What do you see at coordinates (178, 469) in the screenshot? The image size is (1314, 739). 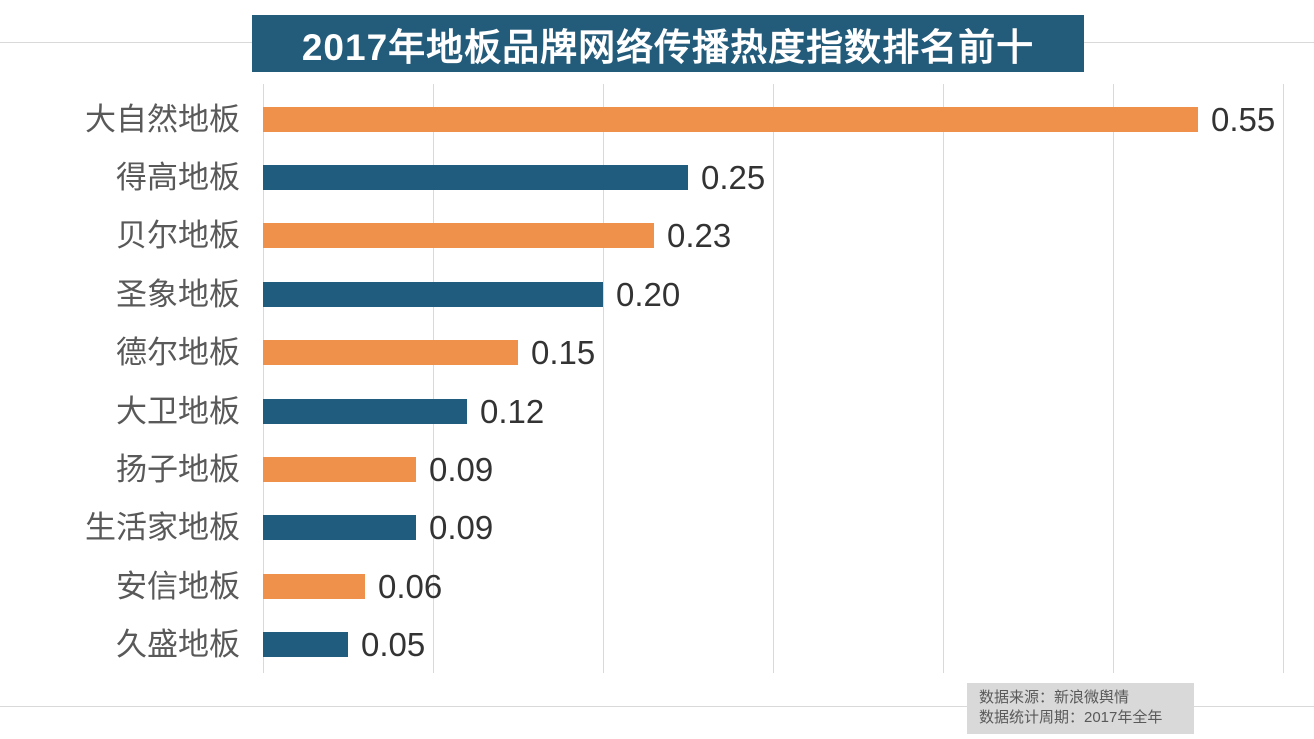 I see `category-label: 扬子地板` at bounding box center [178, 469].